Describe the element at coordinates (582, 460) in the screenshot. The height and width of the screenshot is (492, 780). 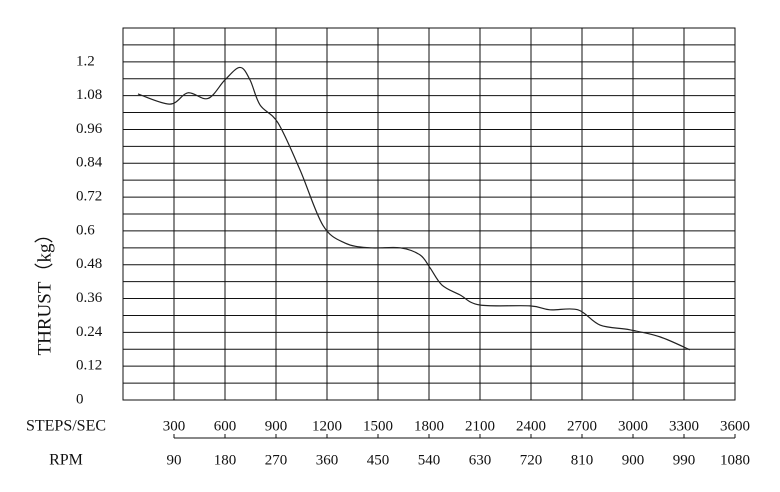
I see `x2-tick-label: 810` at that location.